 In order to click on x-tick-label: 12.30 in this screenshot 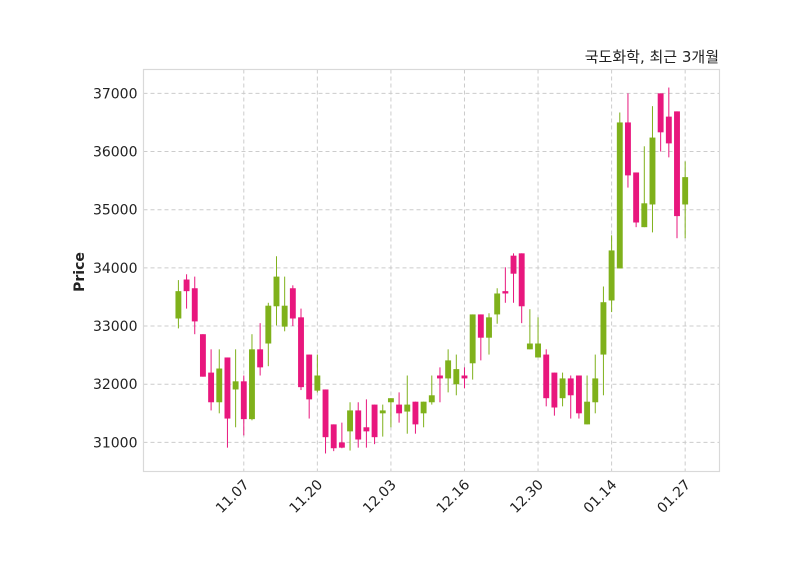, I will do `click(527, 497)`.